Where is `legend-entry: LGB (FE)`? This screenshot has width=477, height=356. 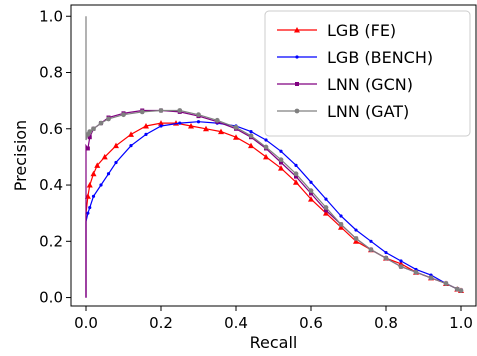 legend-entry: LGB (FE) is located at coordinates (336, 30).